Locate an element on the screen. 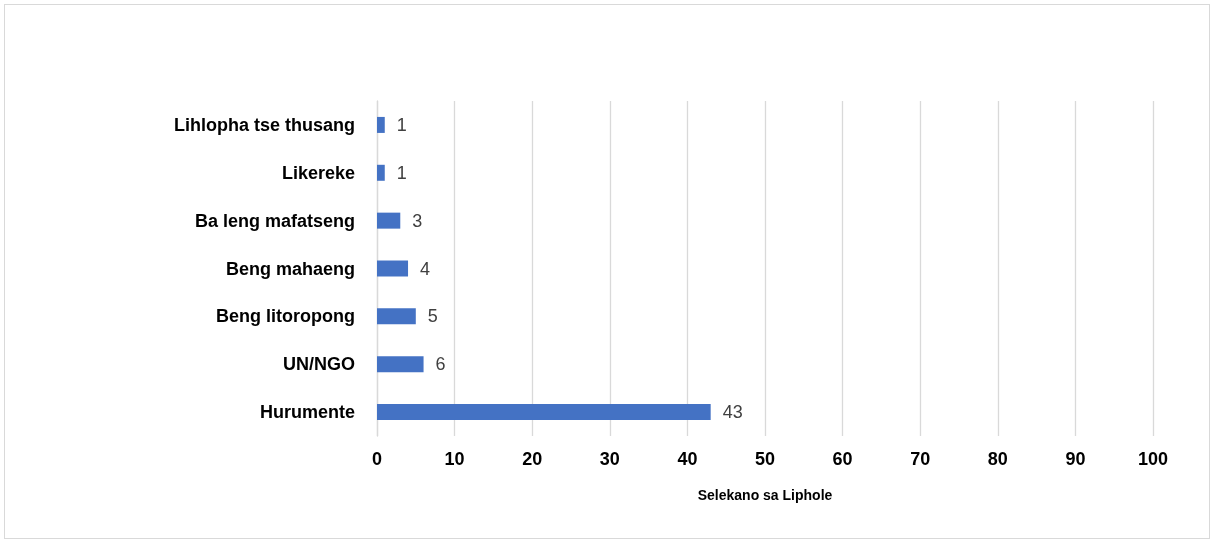 Image resolution: width=1214 pixels, height=543 pixels. x-tick-label: 10 is located at coordinates (454, 459).